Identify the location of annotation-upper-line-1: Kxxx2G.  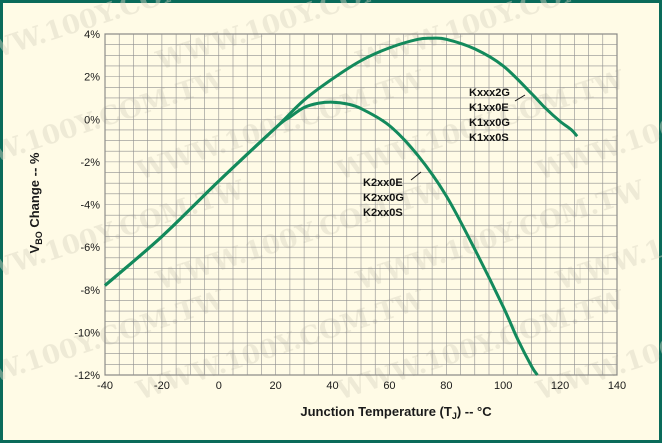
(489, 93).